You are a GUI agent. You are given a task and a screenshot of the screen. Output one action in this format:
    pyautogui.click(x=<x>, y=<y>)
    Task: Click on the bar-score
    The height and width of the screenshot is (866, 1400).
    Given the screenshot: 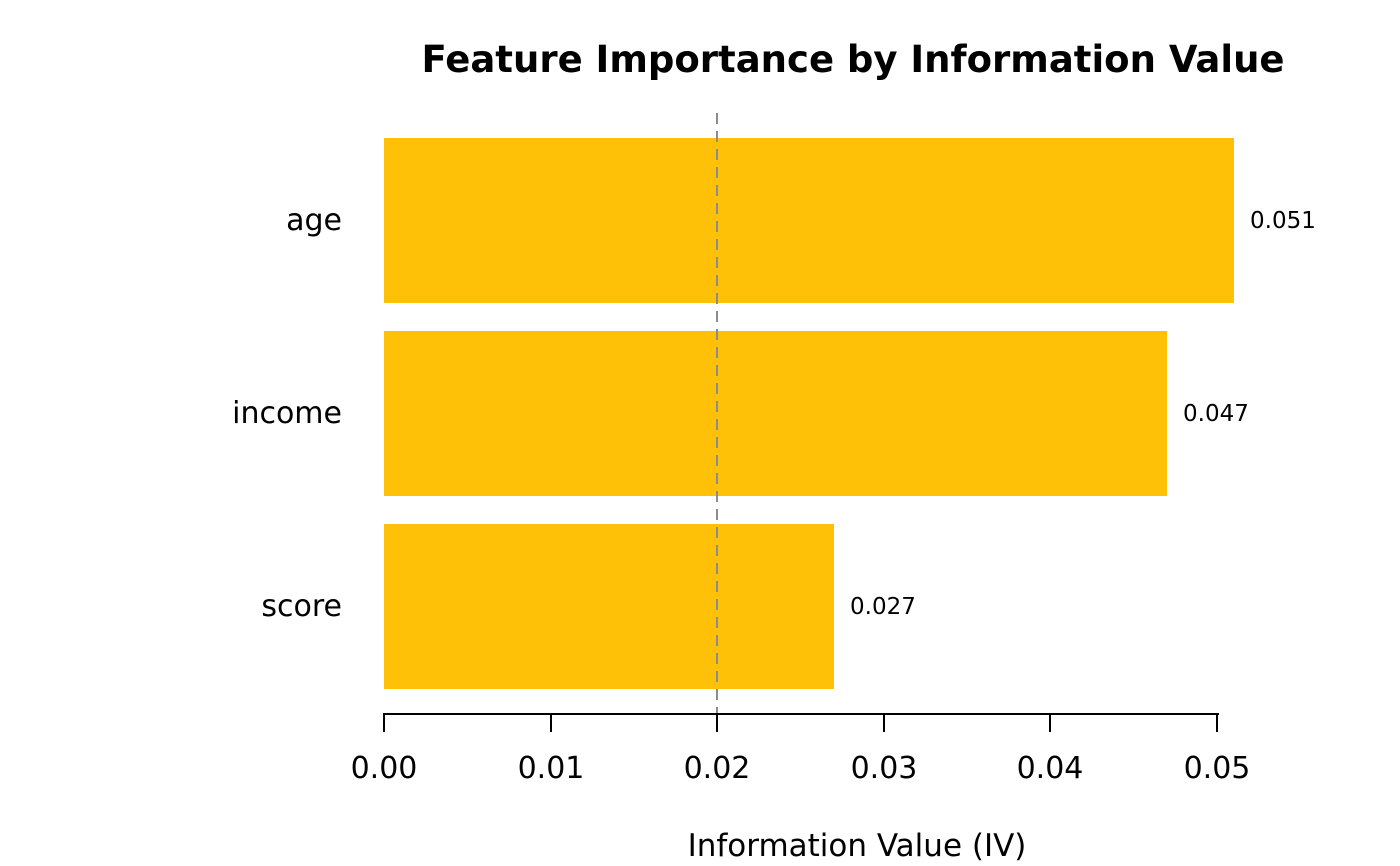 What is the action you would take?
    pyautogui.click(x=609, y=606)
    